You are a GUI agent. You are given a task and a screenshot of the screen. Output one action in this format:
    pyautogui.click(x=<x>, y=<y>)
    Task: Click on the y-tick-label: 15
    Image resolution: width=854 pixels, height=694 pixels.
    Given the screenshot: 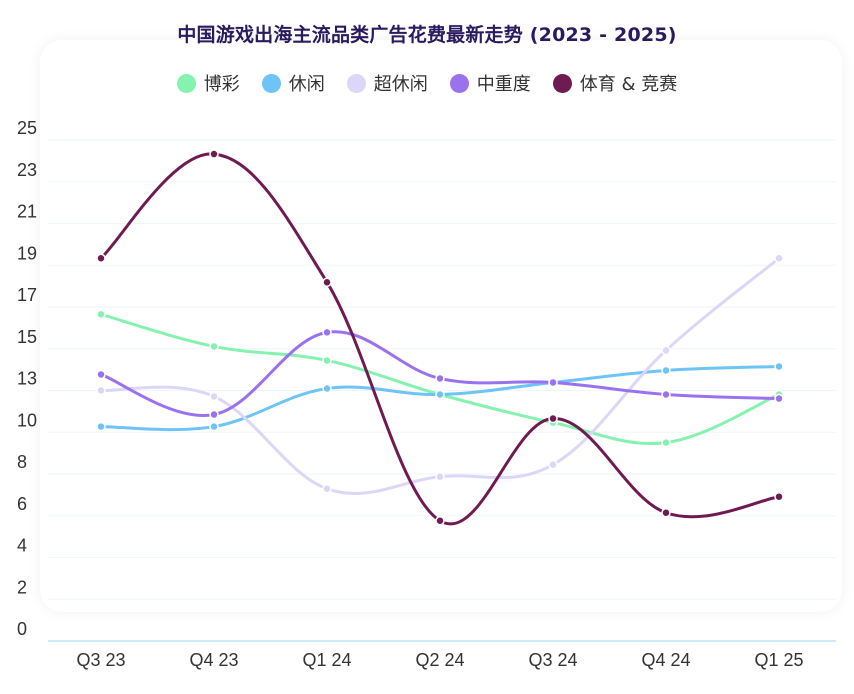 What is the action you would take?
    pyautogui.click(x=27, y=337)
    